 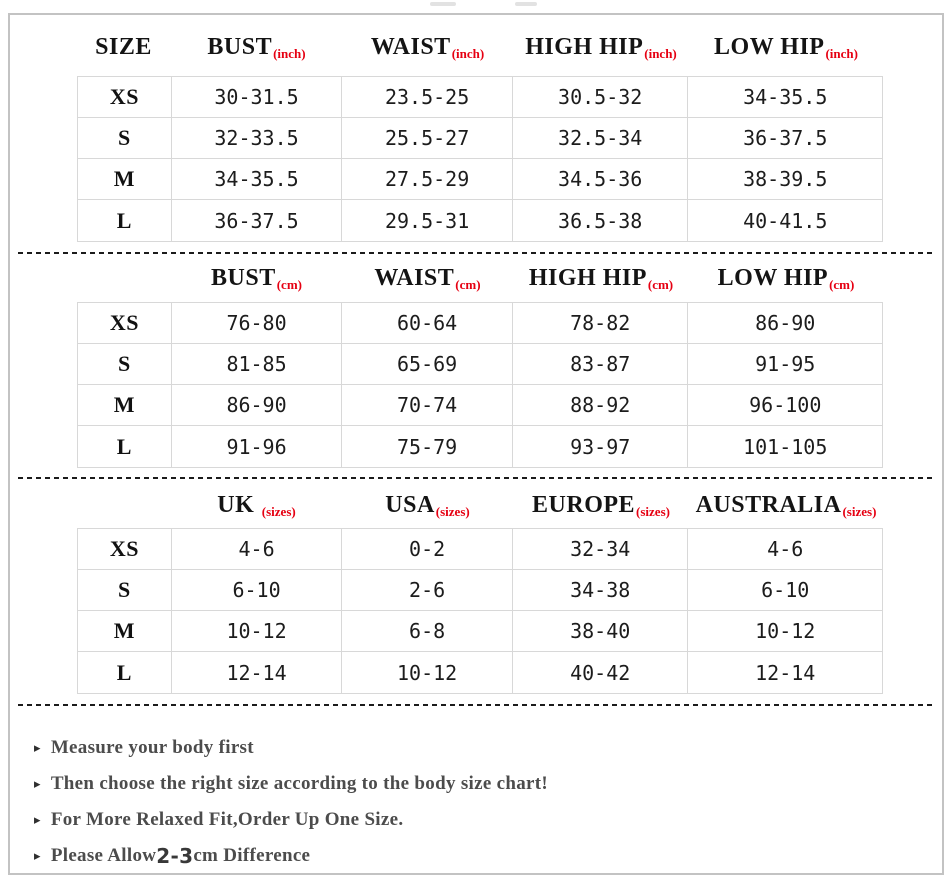 I want to click on column-header-label: USA, so click(x=410, y=504).